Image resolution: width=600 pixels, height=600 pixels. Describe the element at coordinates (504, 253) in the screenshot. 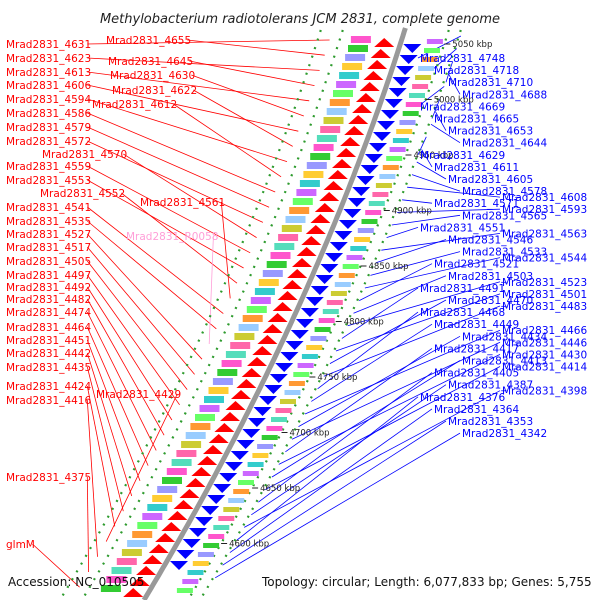

I see `right-gene-label: Mrad2831_4533` at that location.